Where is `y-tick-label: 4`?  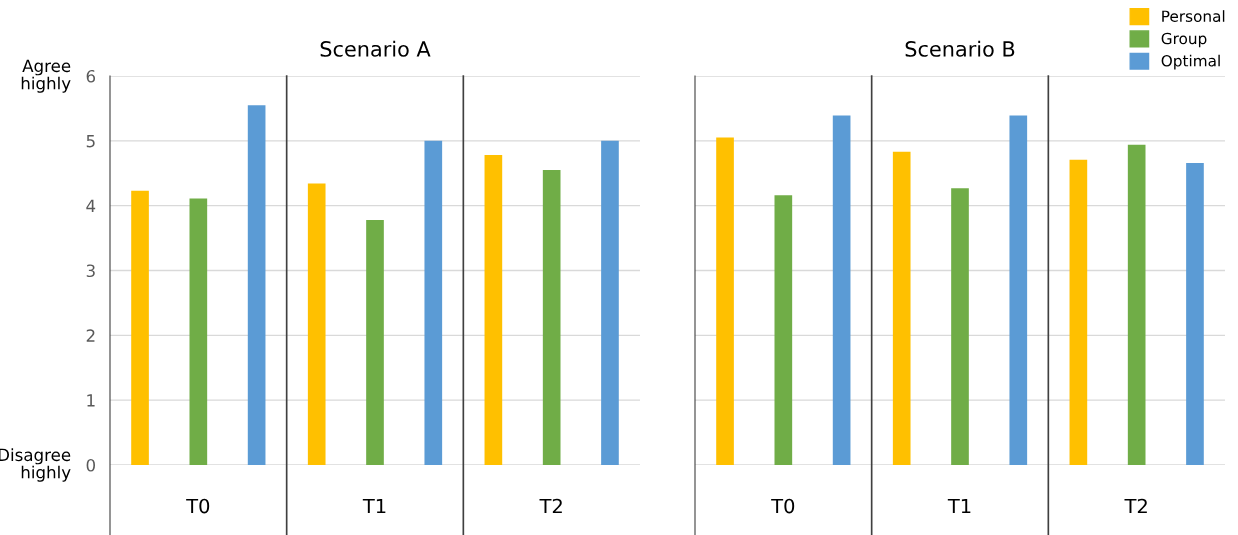
y-tick-label: 4 is located at coordinates (91, 205).